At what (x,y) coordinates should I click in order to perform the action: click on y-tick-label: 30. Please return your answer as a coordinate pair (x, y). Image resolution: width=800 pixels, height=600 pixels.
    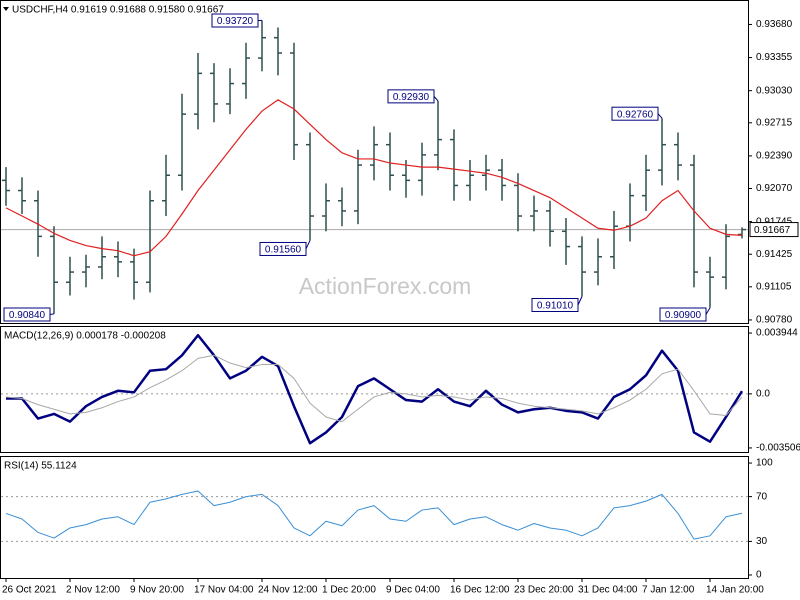
    Looking at the image, I should click on (762, 541).